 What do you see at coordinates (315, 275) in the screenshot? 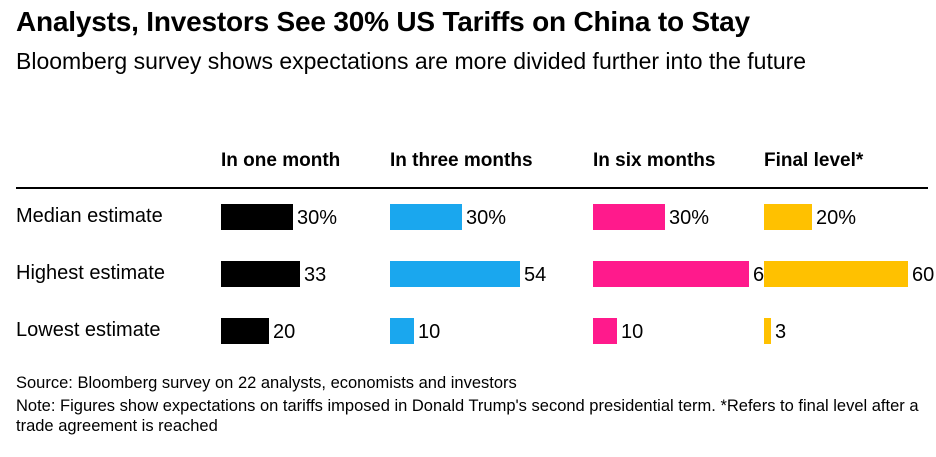
I see `value-label-in-one-month-highest-estimate: 33` at bounding box center [315, 275].